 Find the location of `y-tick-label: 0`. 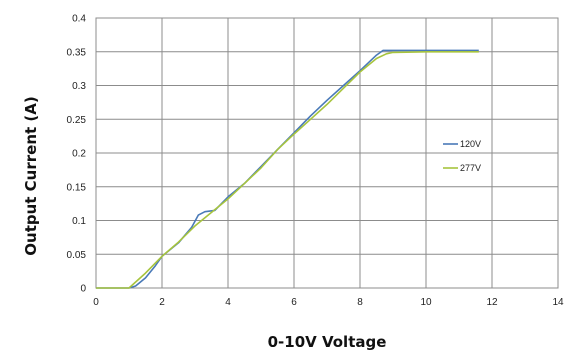

y-tick-label: 0 is located at coordinates (83, 289).